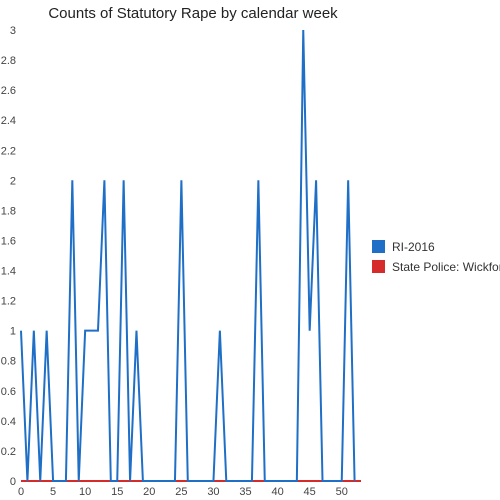 The width and height of the screenshot is (500, 500). What do you see at coordinates (8, 272) in the screenshot?
I see `y-tick-label: 1.4` at bounding box center [8, 272].